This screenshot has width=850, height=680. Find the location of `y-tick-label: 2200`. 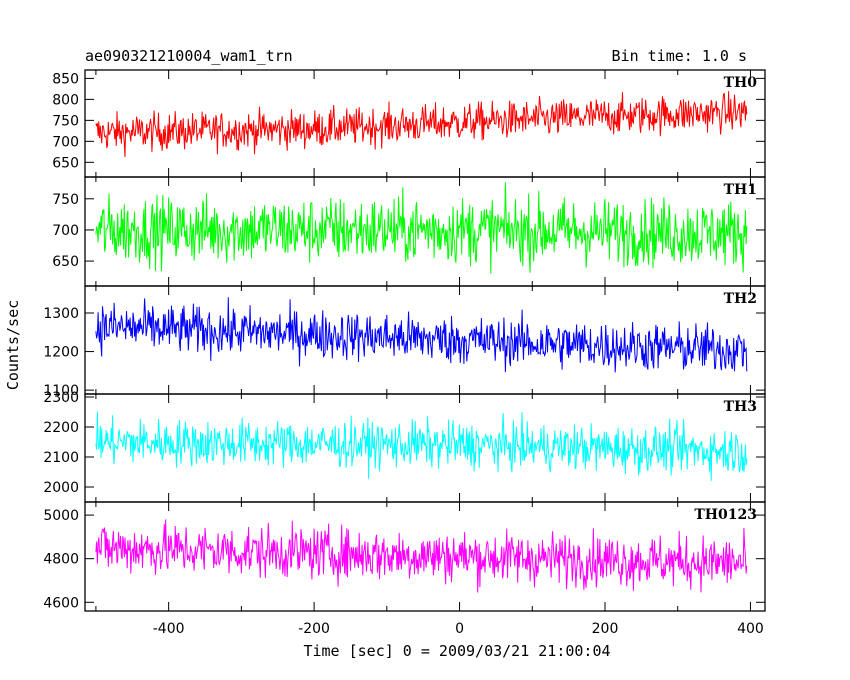

y-tick-label: 2200 is located at coordinates (61, 428).